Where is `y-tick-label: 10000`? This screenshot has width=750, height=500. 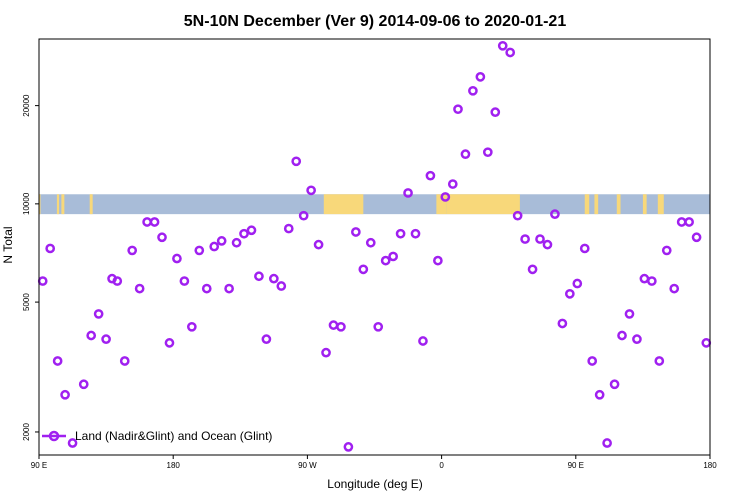
y-tick-label: 10000 is located at coordinates (26, 203).